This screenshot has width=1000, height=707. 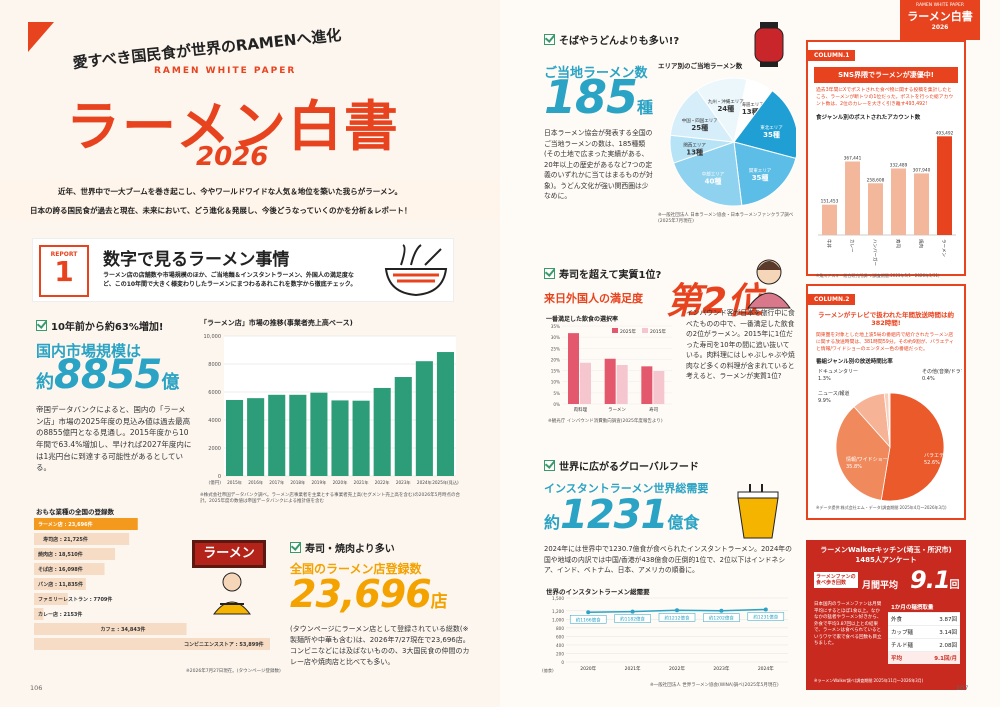 I want to click on kitchen-row-label: 平均, so click(x=897, y=659).